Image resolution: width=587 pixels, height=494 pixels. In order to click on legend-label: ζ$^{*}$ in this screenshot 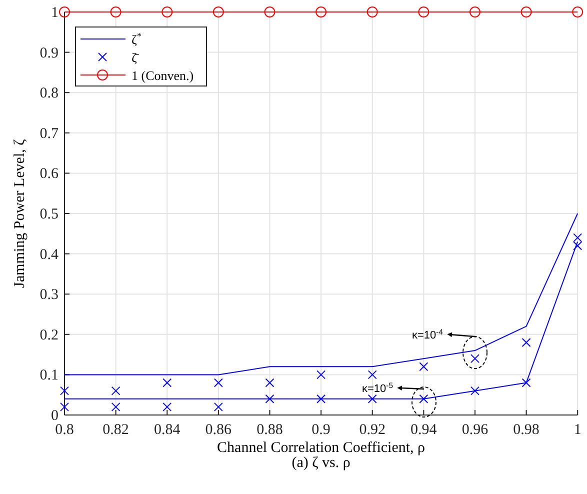, I will do `click(137, 39)`.